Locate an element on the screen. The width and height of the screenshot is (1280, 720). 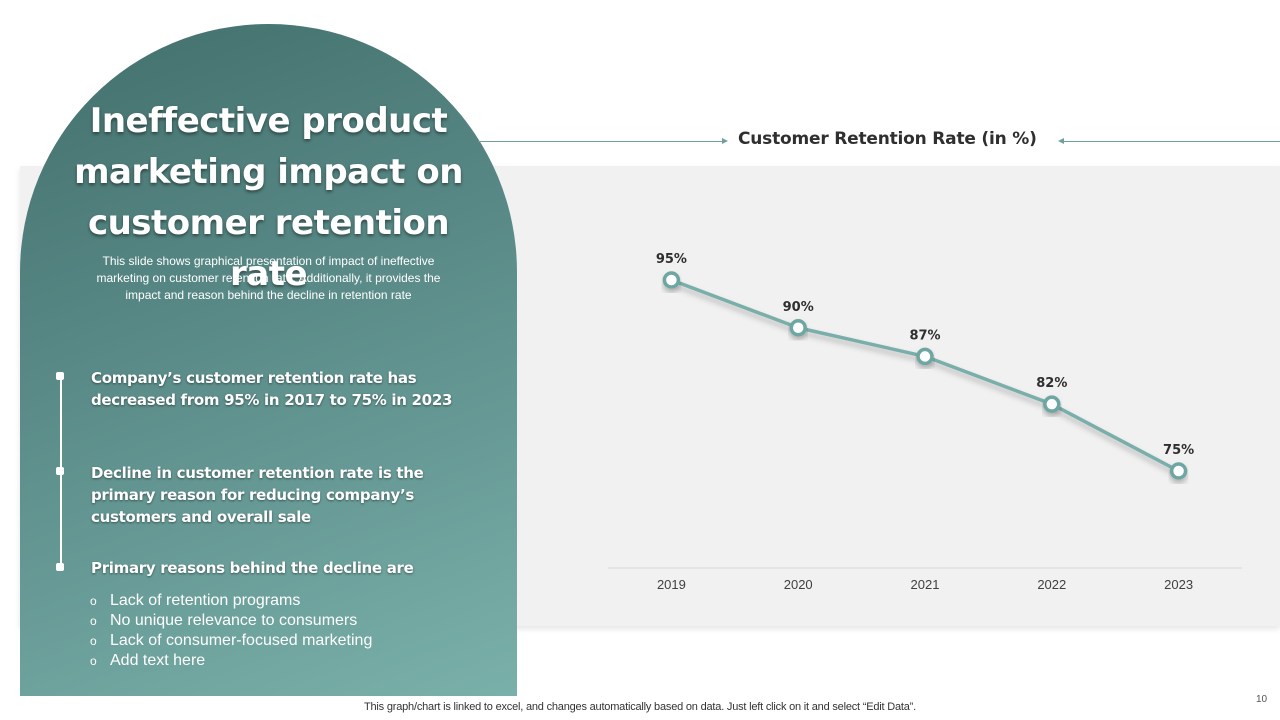
data-label: 75% is located at coordinates (1178, 450).